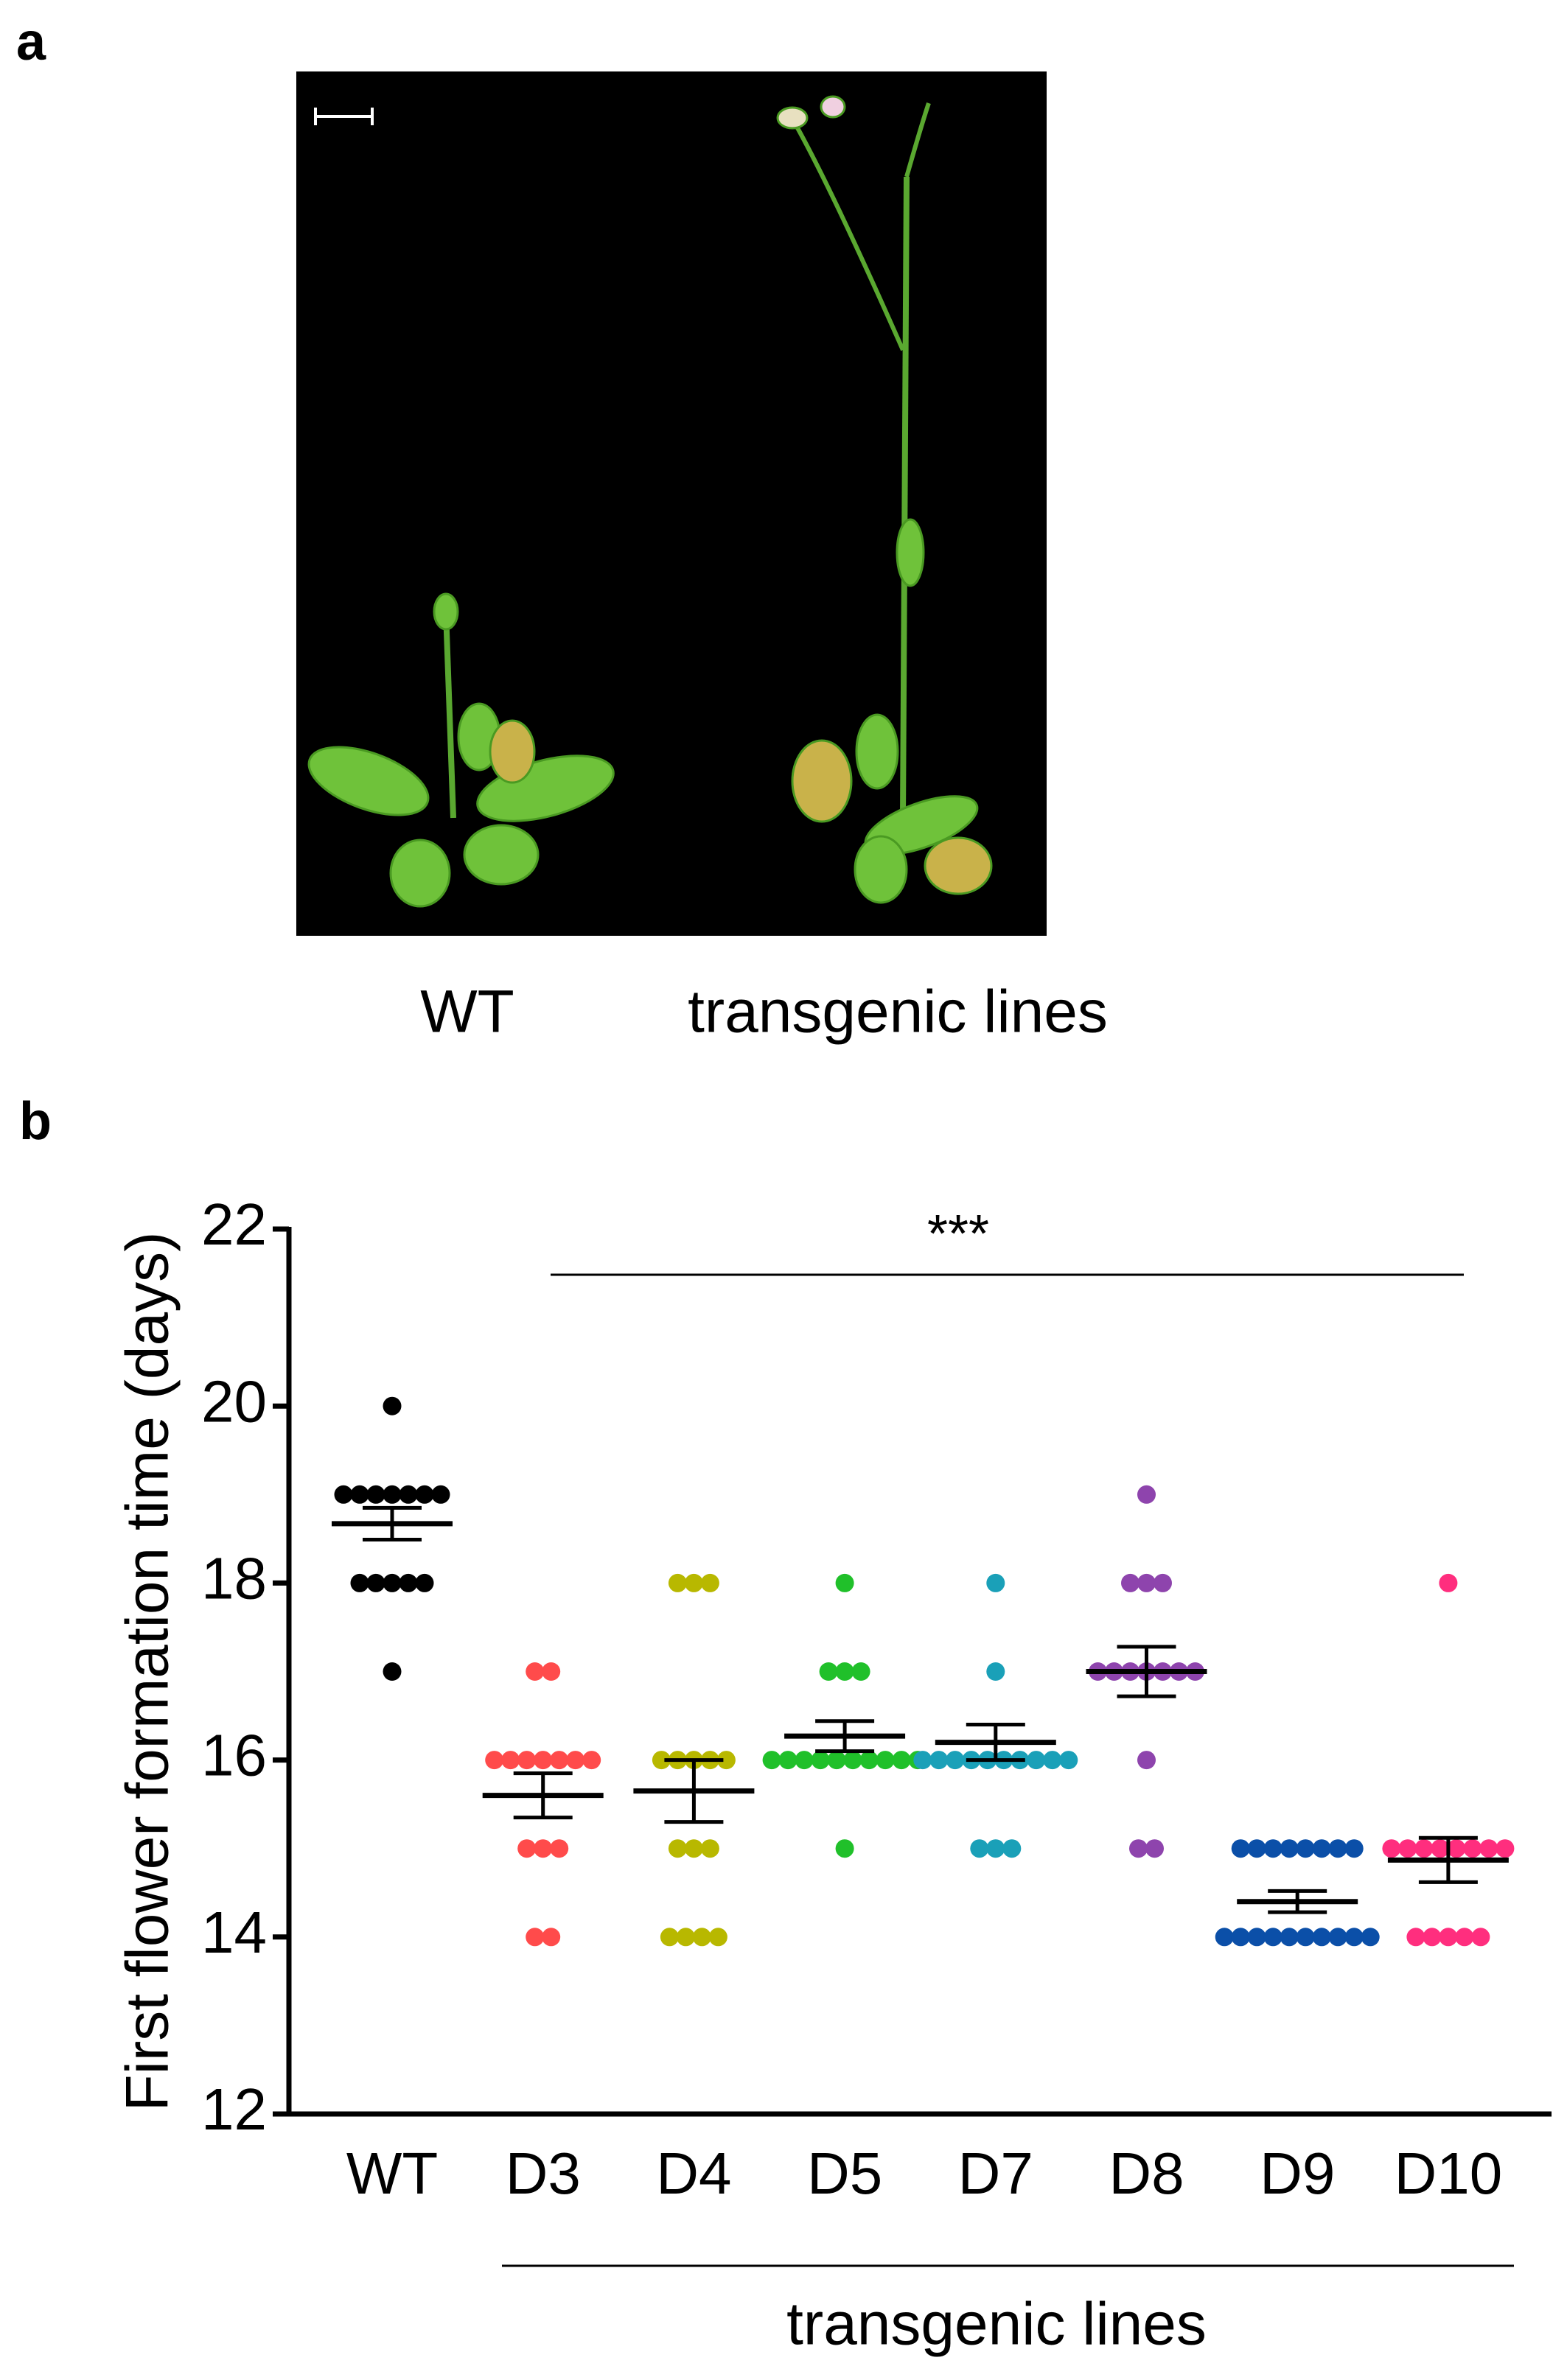 Image resolution: width=1567 pixels, height=2380 pixels. I want to click on y-tick-label: 12, so click(234, 2109).